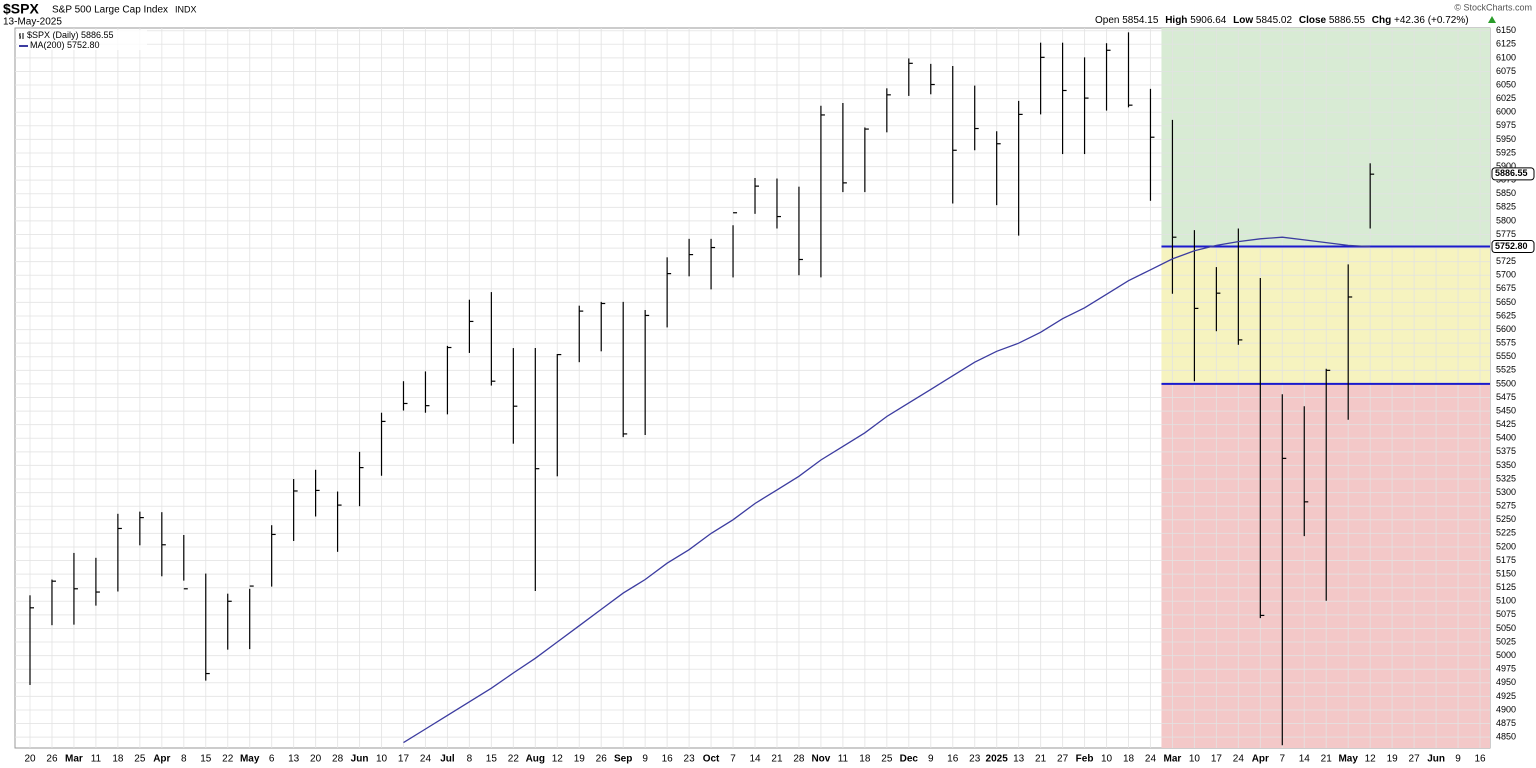  What do you see at coordinates (623, 759) in the screenshot?
I see `x-tick-label: Sep` at bounding box center [623, 759].